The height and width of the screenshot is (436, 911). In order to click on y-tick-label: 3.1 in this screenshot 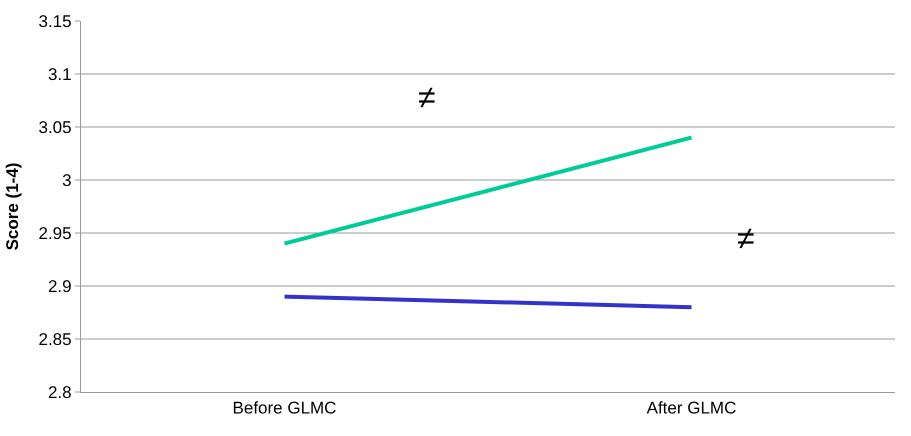, I will do `click(60, 74)`.